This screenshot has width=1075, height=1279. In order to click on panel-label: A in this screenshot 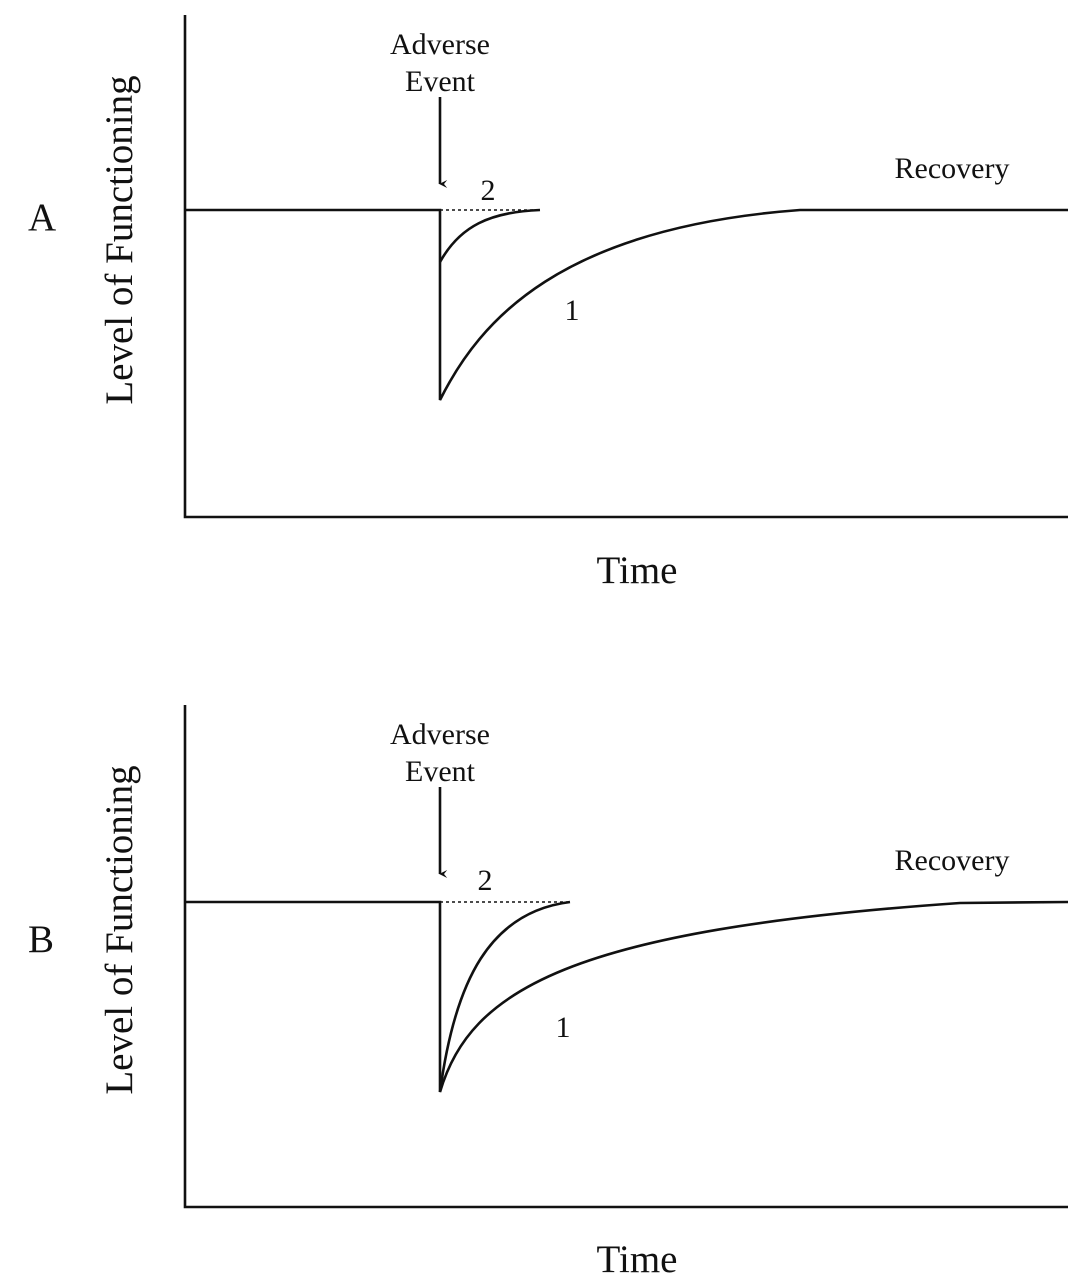, I will do `click(42, 217)`.